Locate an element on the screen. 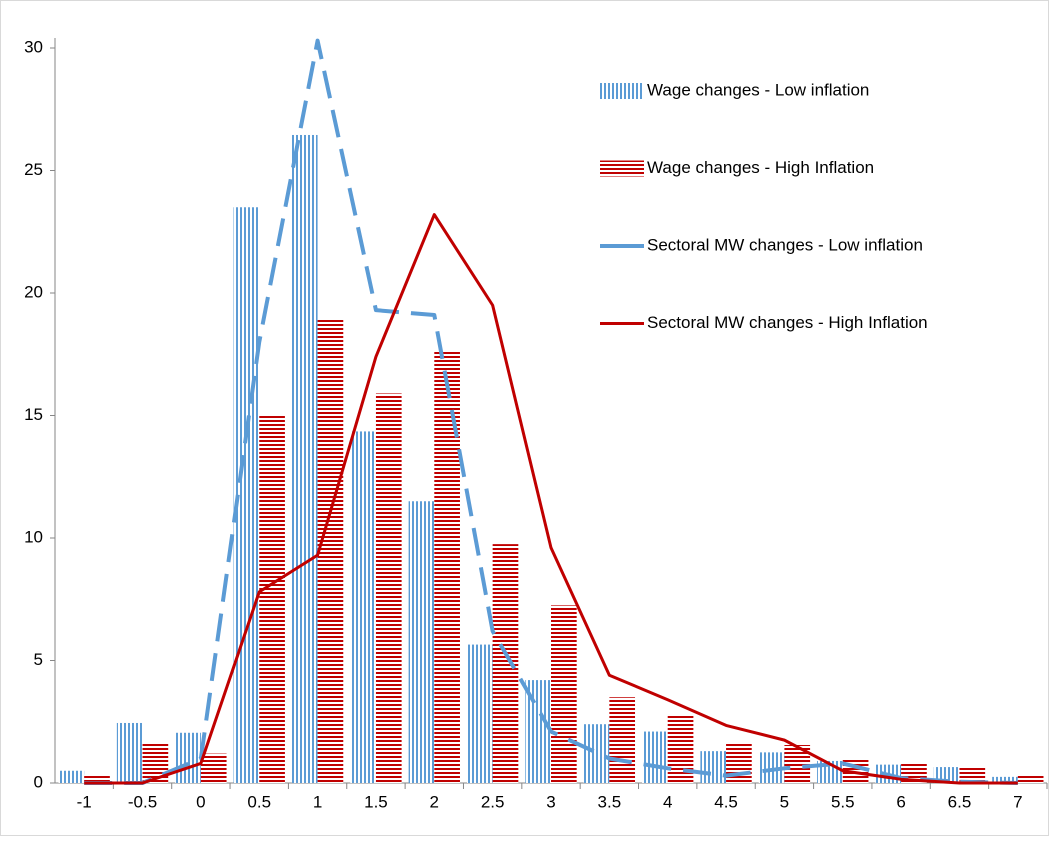 Image resolution: width=1049 pixels, height=841 pixels. x-tick-label: 6 is located at coordinates (900, 801).